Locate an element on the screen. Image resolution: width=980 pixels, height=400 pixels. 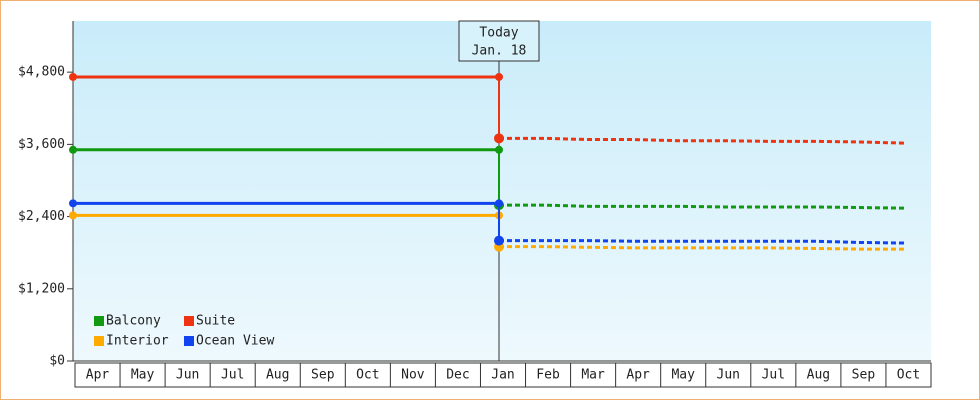
today-label: Today is located at coordinates (498, 33).